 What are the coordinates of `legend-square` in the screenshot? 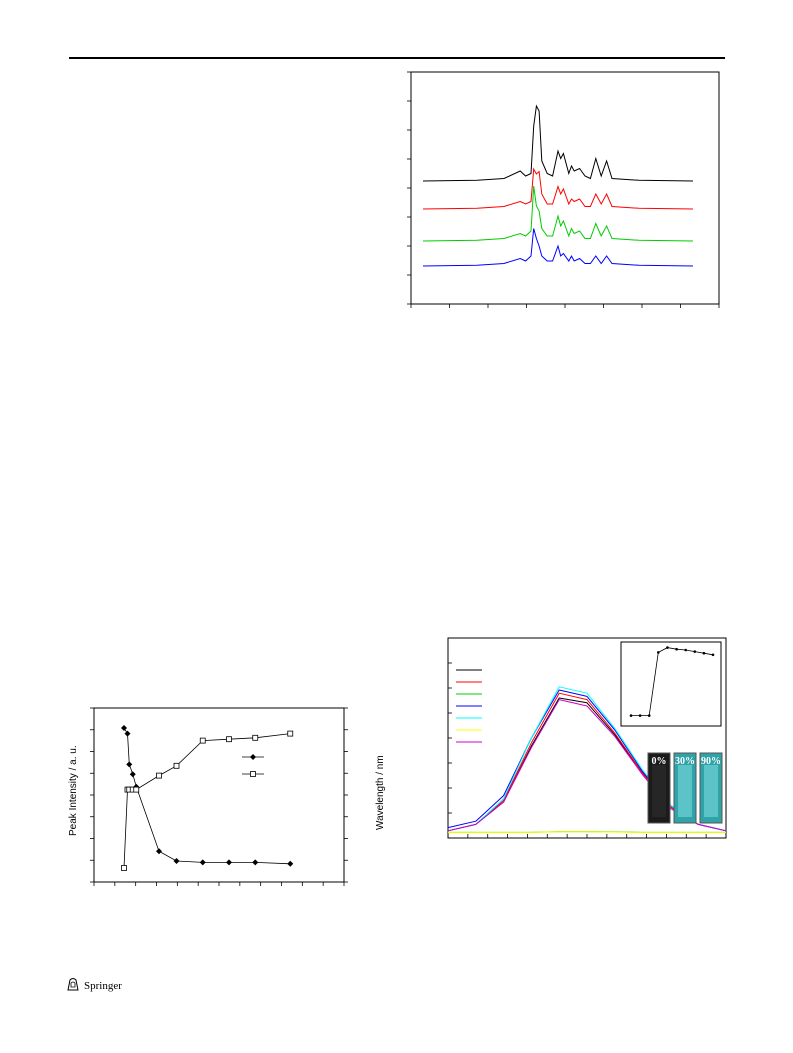 It's located at (253, 774).